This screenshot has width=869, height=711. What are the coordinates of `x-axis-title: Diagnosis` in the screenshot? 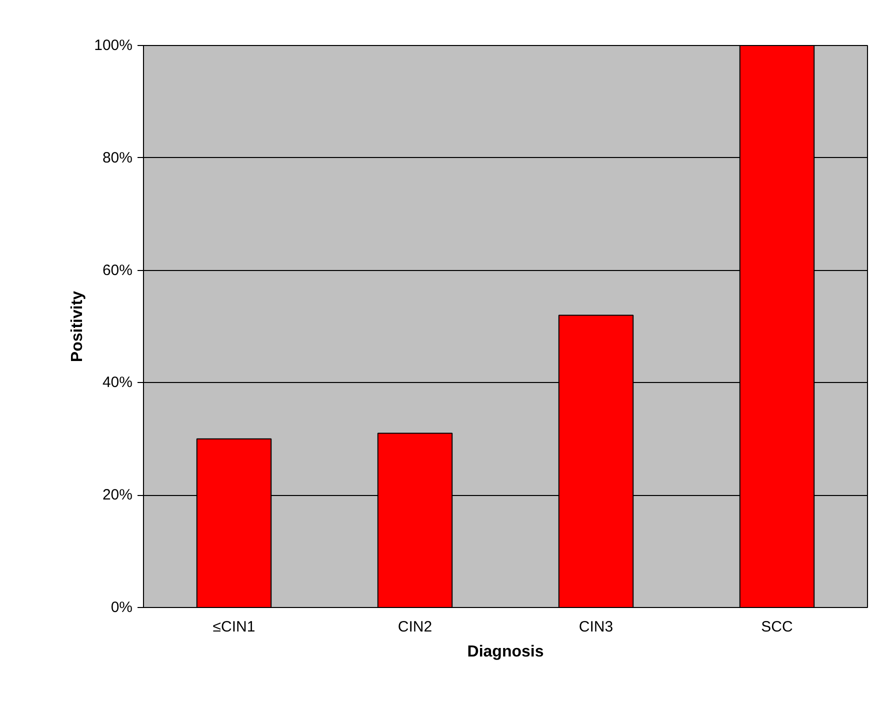 It's located at (505, 652).